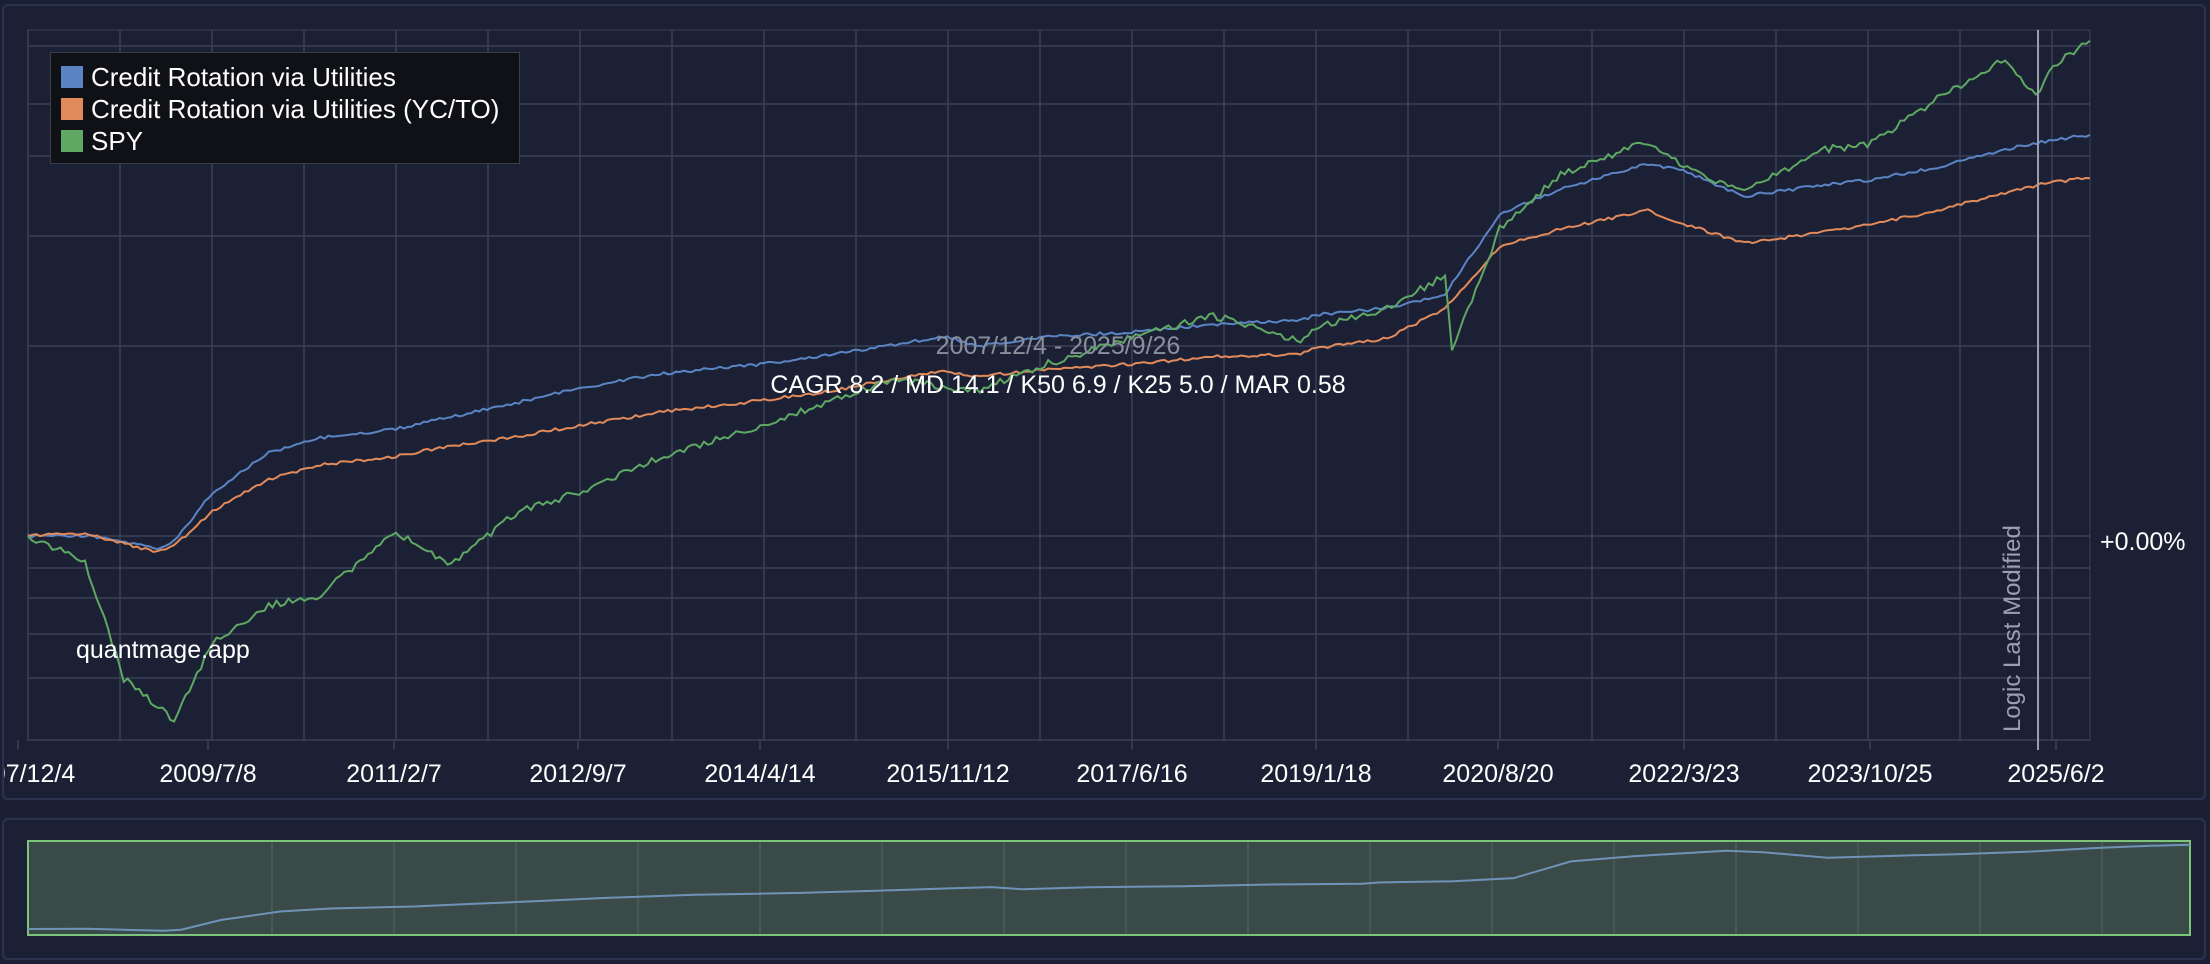 The width and height of the screenshot is (2210, 964). Describe the element at coordinates (2012, 628) in the screenshot. I see `marker-label: Logic Last Modified` at that location.